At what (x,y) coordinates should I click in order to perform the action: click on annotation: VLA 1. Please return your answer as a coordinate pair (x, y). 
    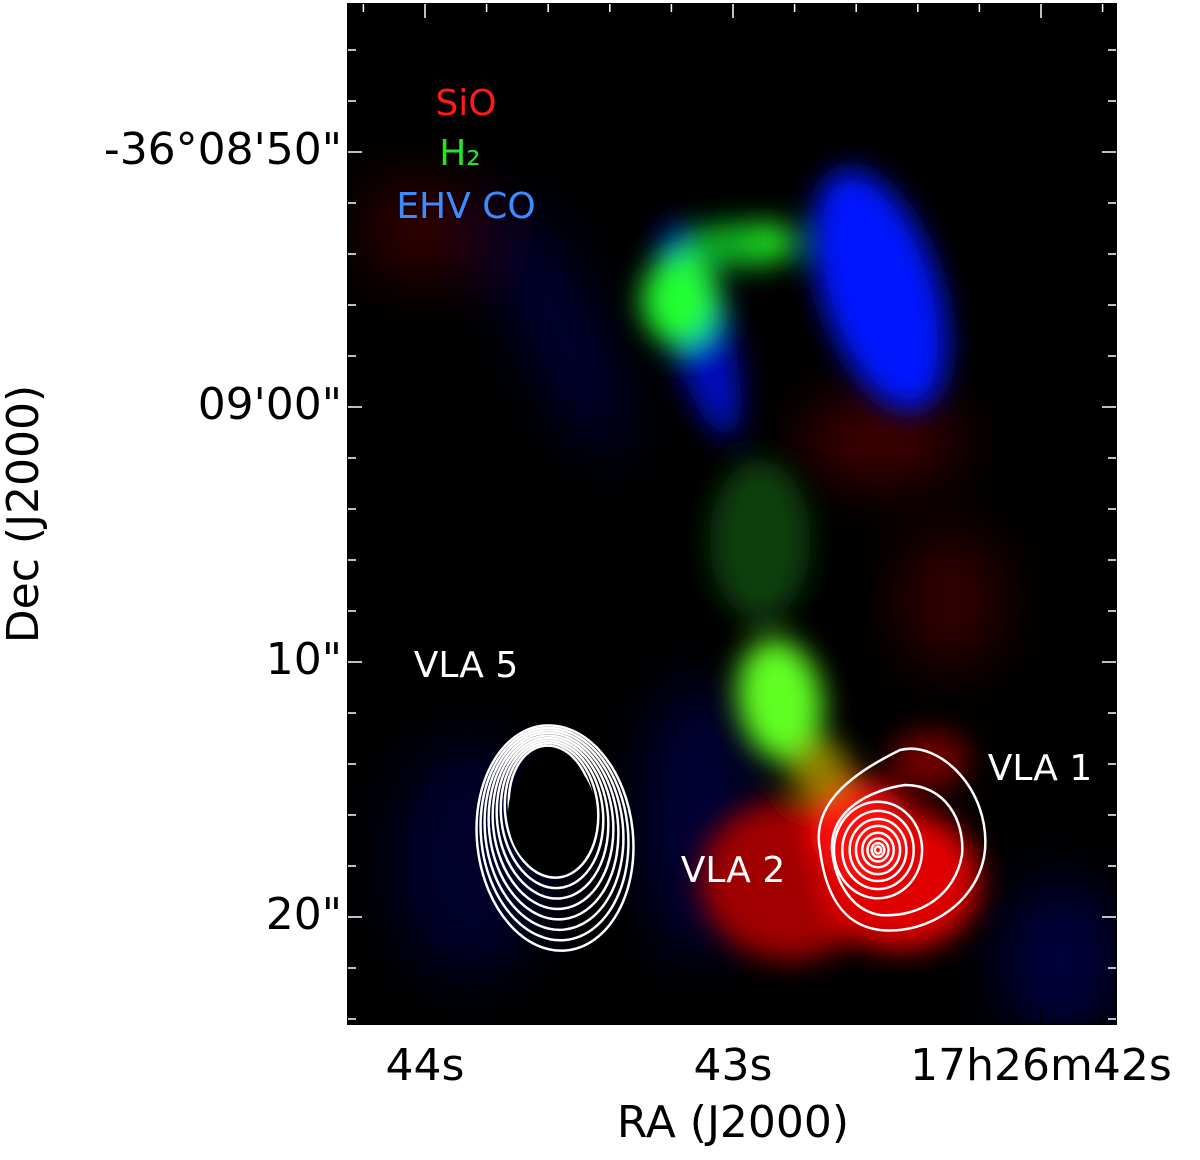
    Looking at the image, I should click on (1040, 768).